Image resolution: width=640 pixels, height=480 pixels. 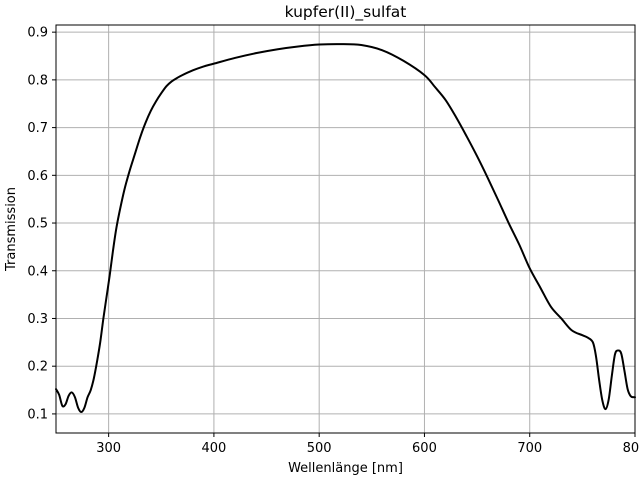 I want to click on x-axis-label: Wellenlänge [nm], so click(x=345, y=468).